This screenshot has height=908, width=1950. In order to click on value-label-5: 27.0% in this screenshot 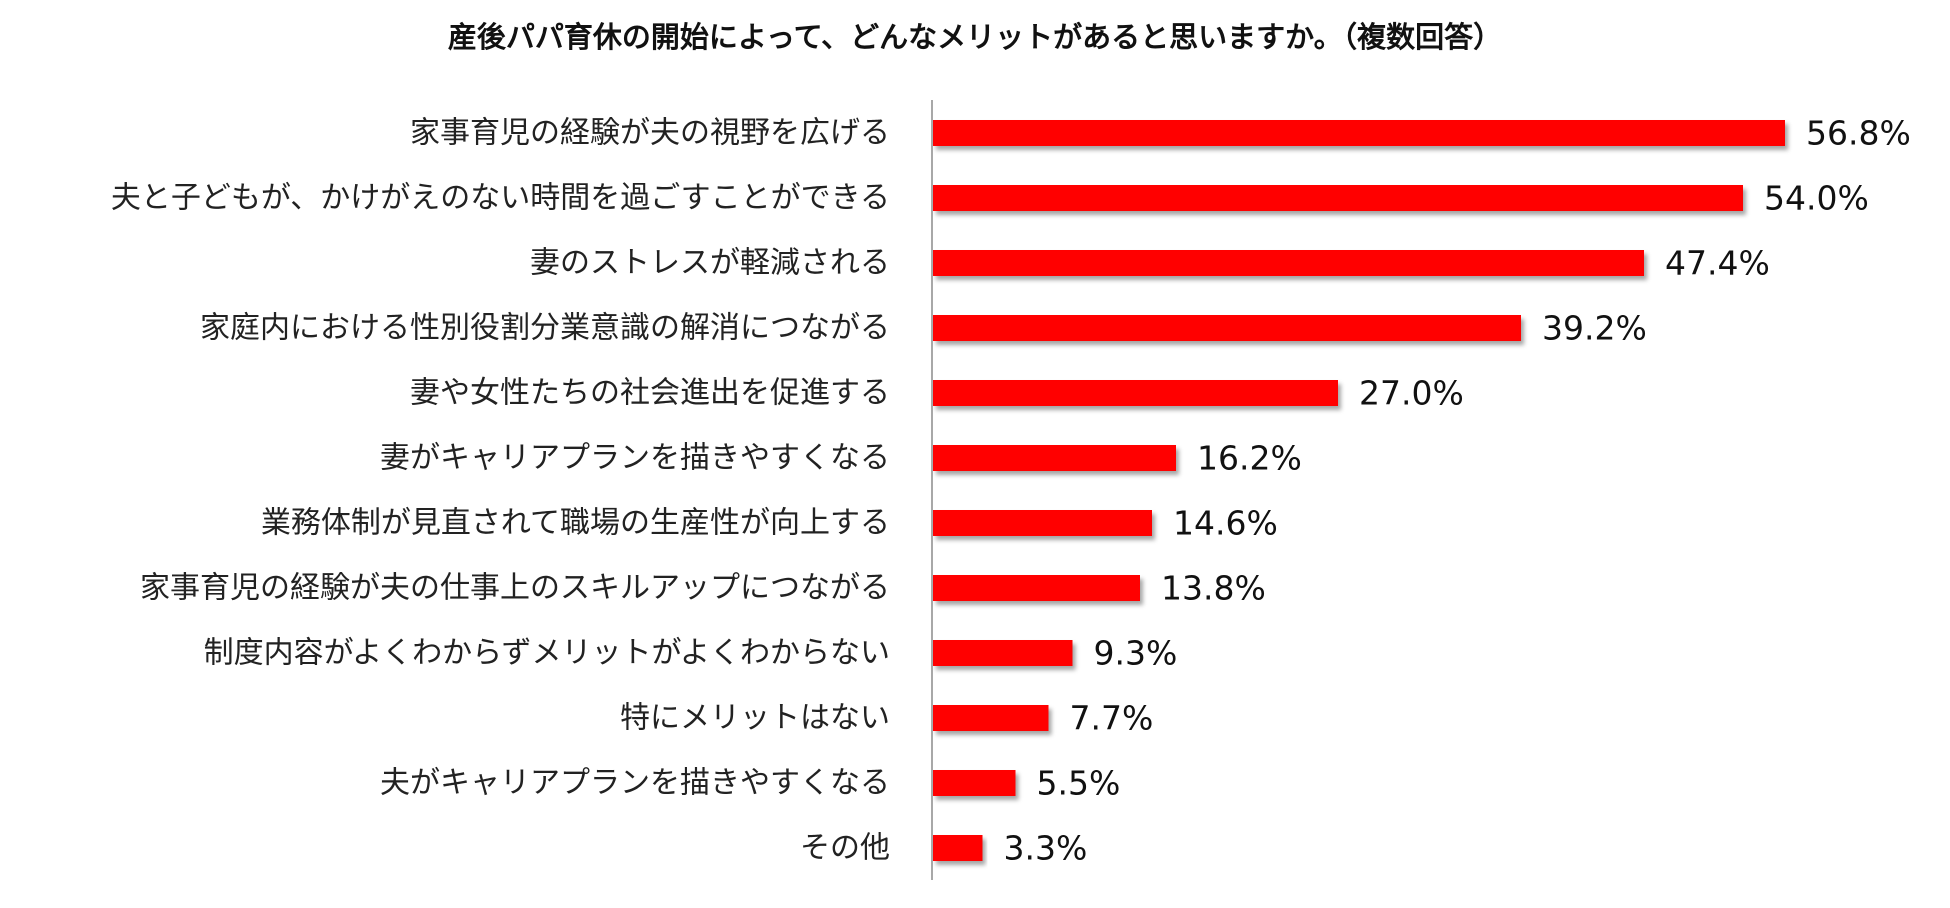, I will do `click(1411, 393)`.